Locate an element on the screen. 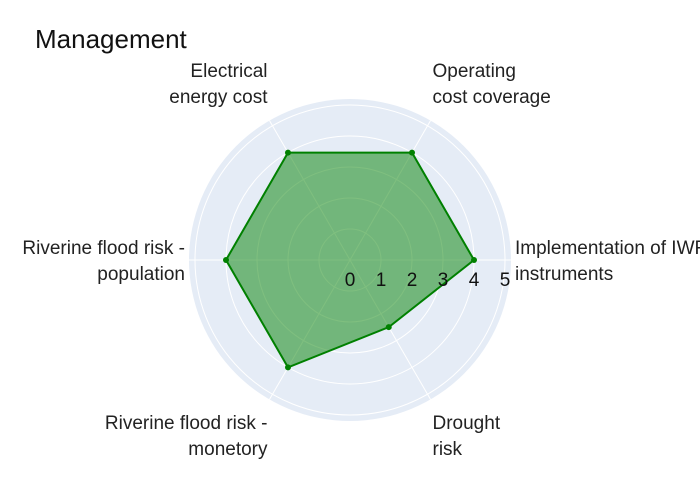 This screenshot has width=700, height=500. radial-tick-label: 4 is located at coordinates (474, 280).